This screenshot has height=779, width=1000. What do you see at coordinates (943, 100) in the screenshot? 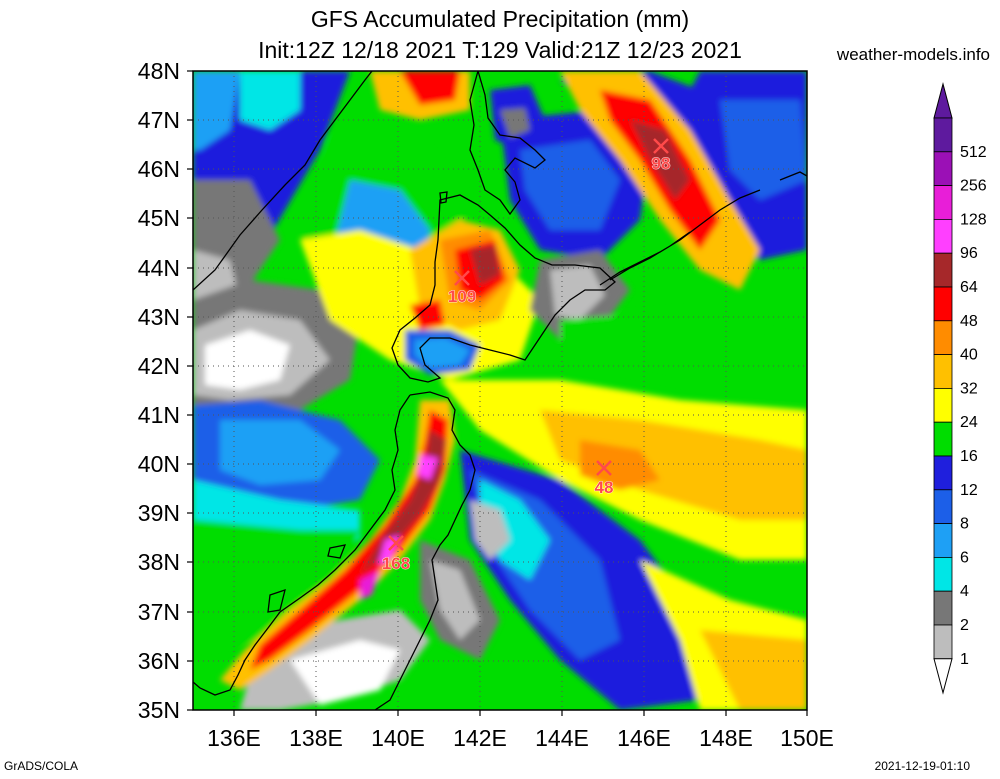
I see `colorbar-top-arrow` at bounding box center [943, 100].